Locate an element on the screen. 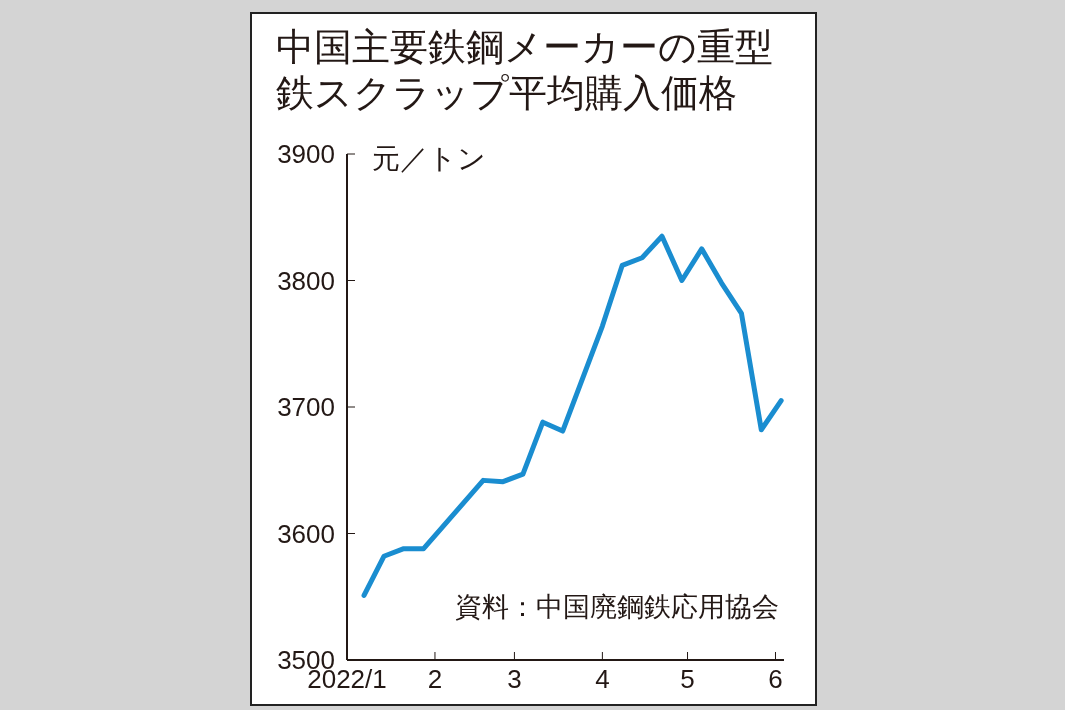  x-tick-label: 3 is located at coordinates (514, 679).